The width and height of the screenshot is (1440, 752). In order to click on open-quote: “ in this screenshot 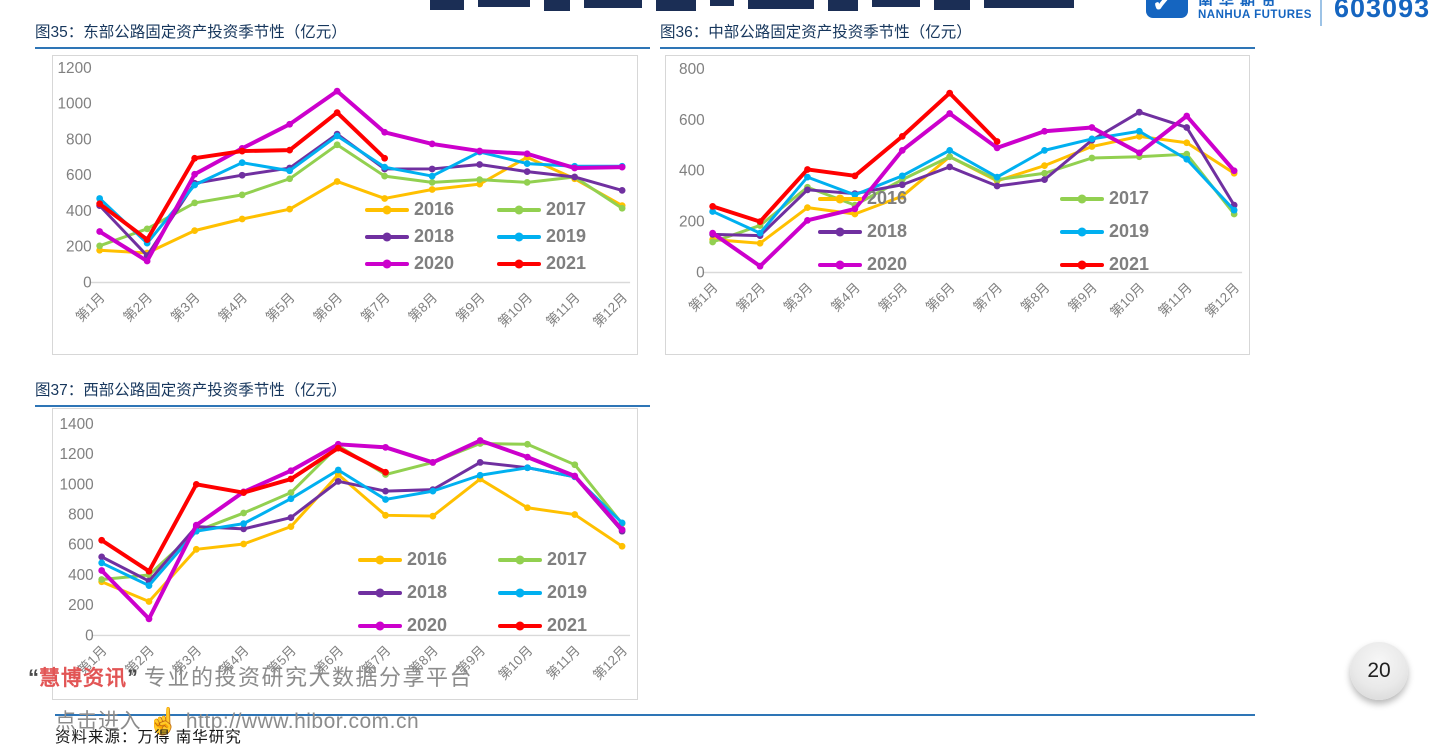, I will do `click(33, 677)`.